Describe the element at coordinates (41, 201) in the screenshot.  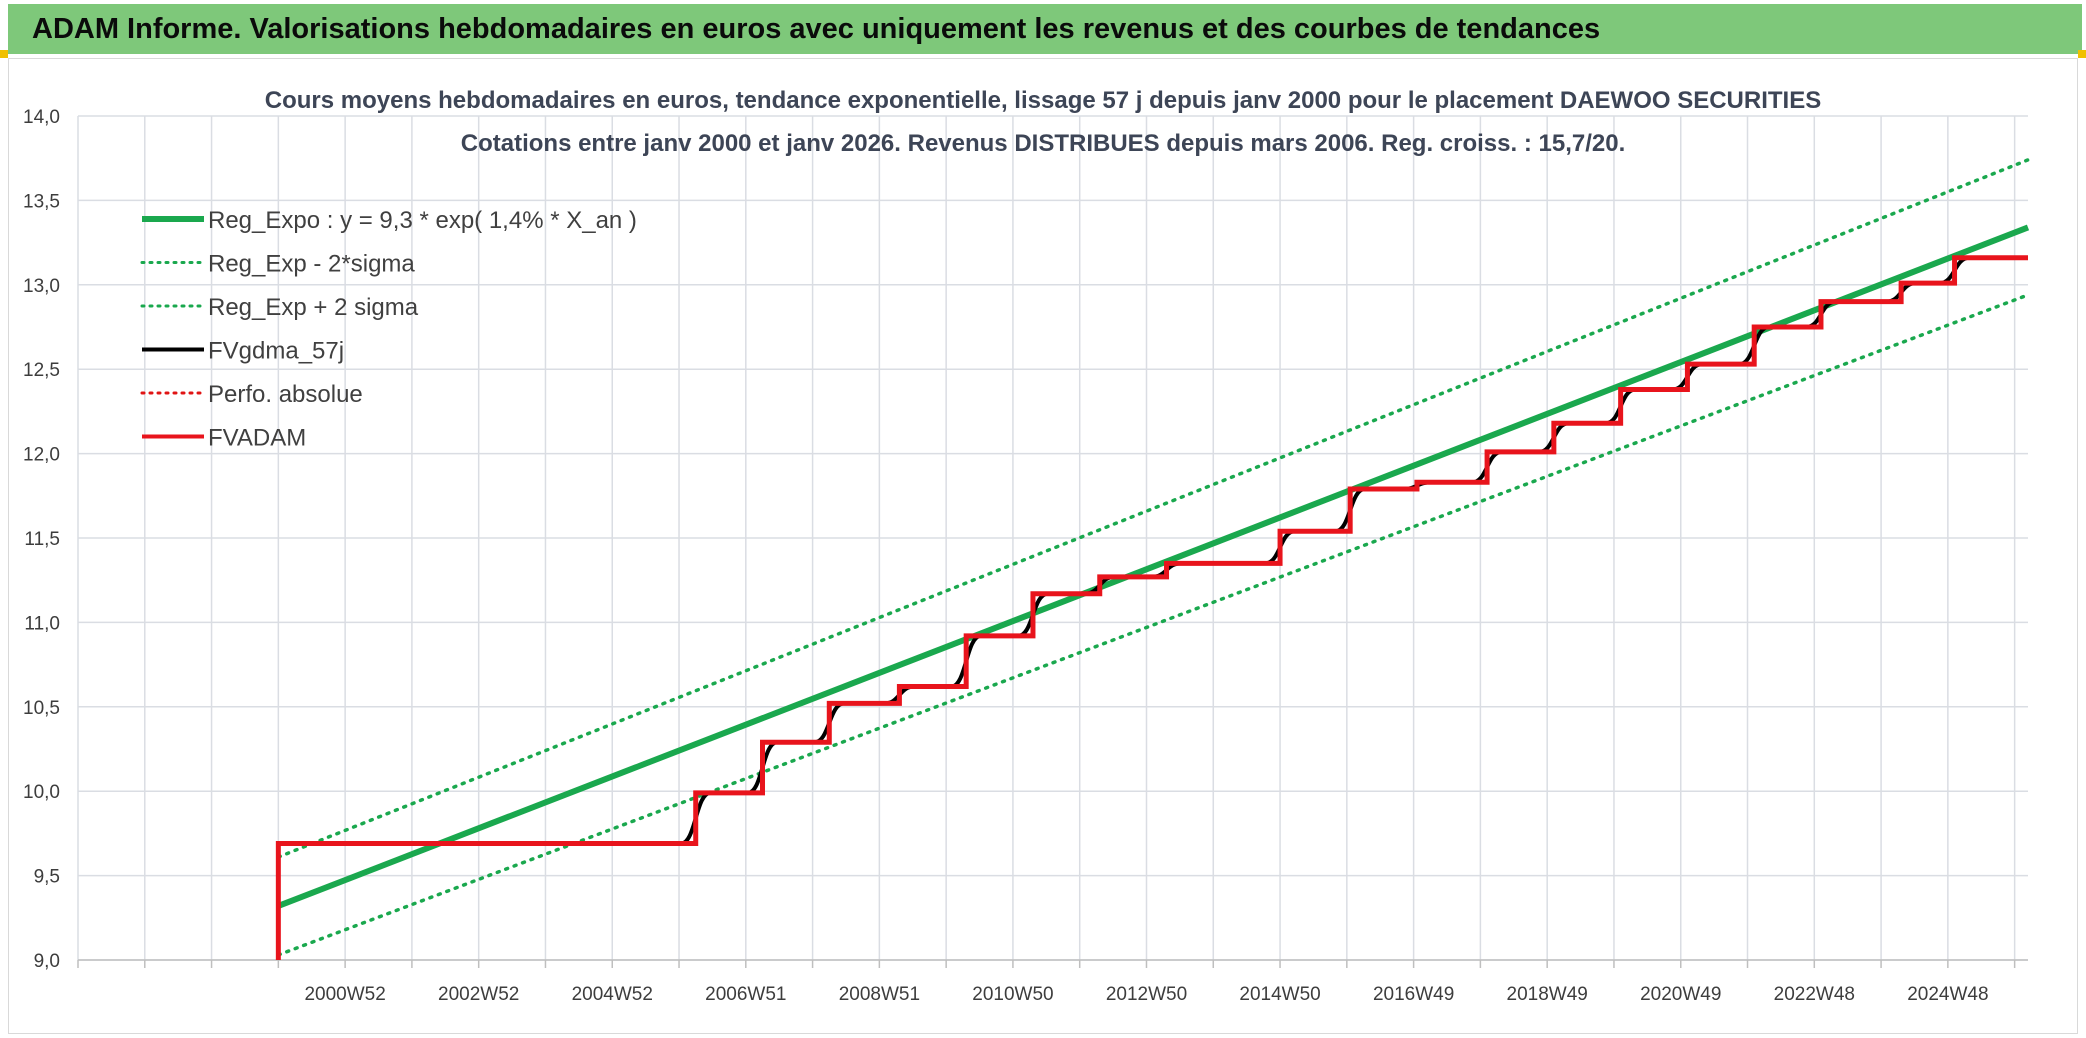
I see `y-tick-label: 13,5` at that location.